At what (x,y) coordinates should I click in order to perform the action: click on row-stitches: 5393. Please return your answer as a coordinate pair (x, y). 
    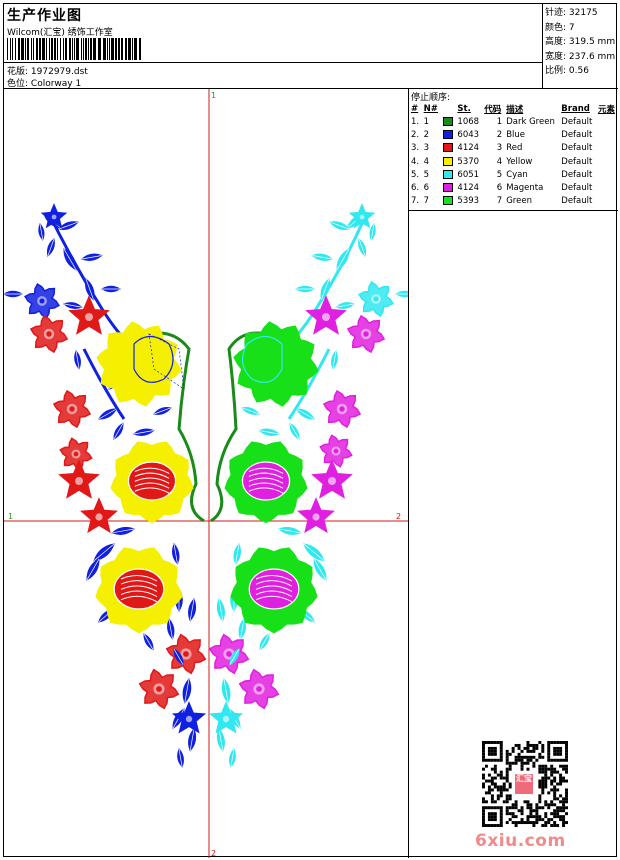
    Looking at the image, I should click on (468, 201).